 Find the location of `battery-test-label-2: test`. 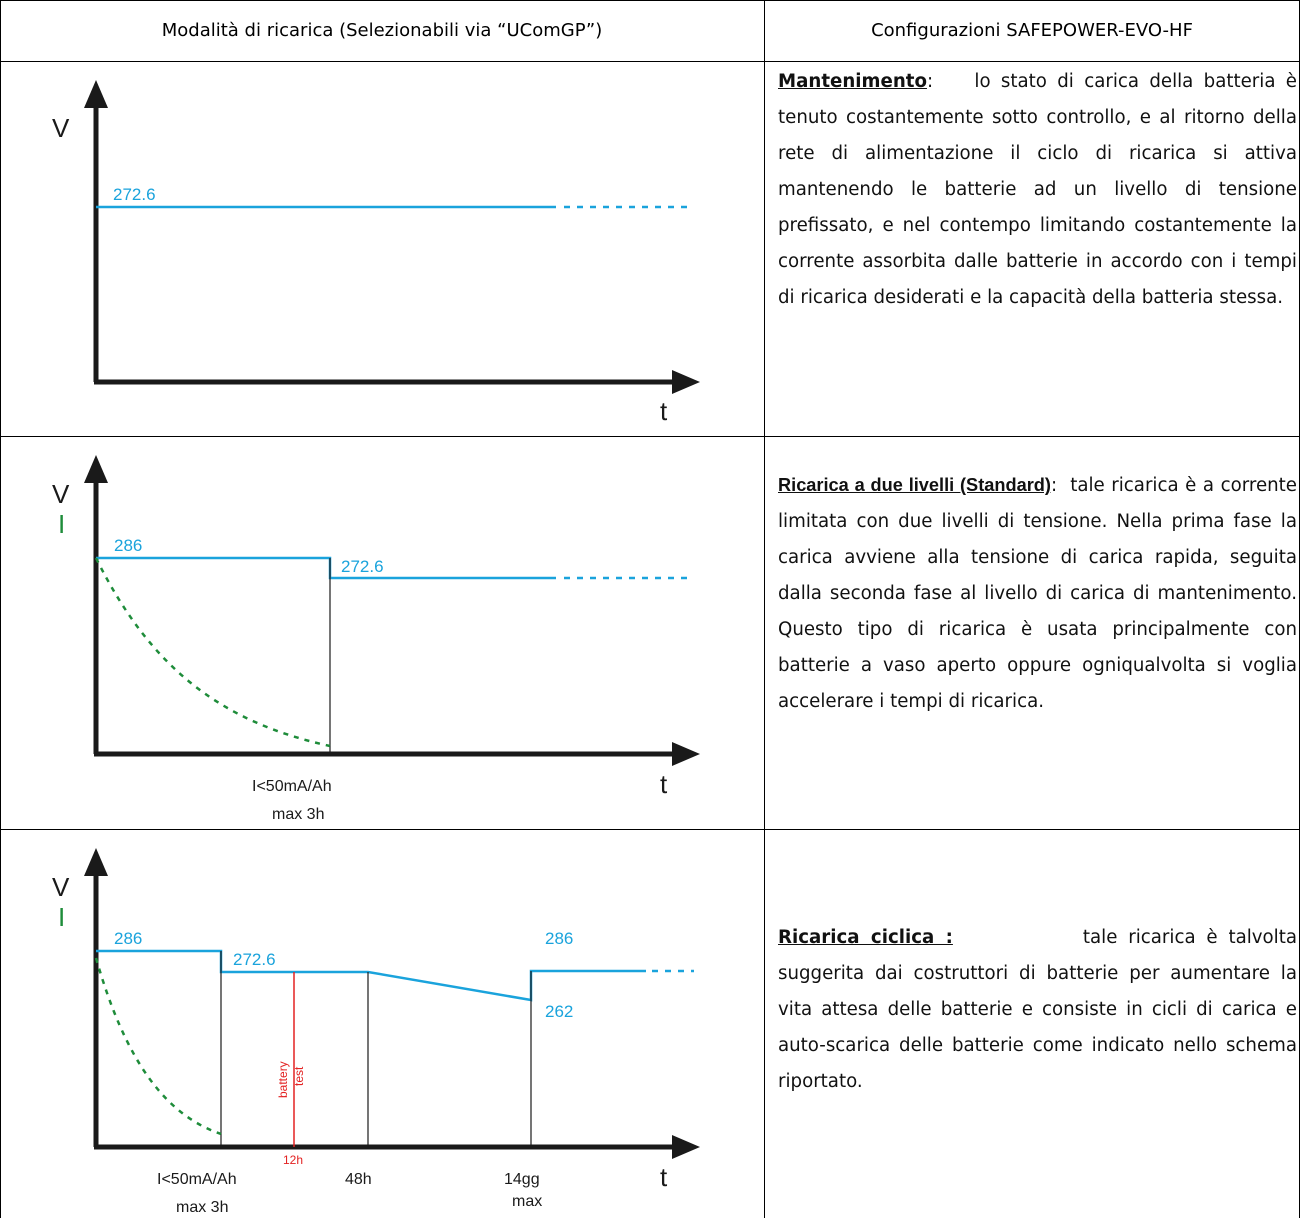

battery-test-label-2: test is located at coordinates (299, 1076).